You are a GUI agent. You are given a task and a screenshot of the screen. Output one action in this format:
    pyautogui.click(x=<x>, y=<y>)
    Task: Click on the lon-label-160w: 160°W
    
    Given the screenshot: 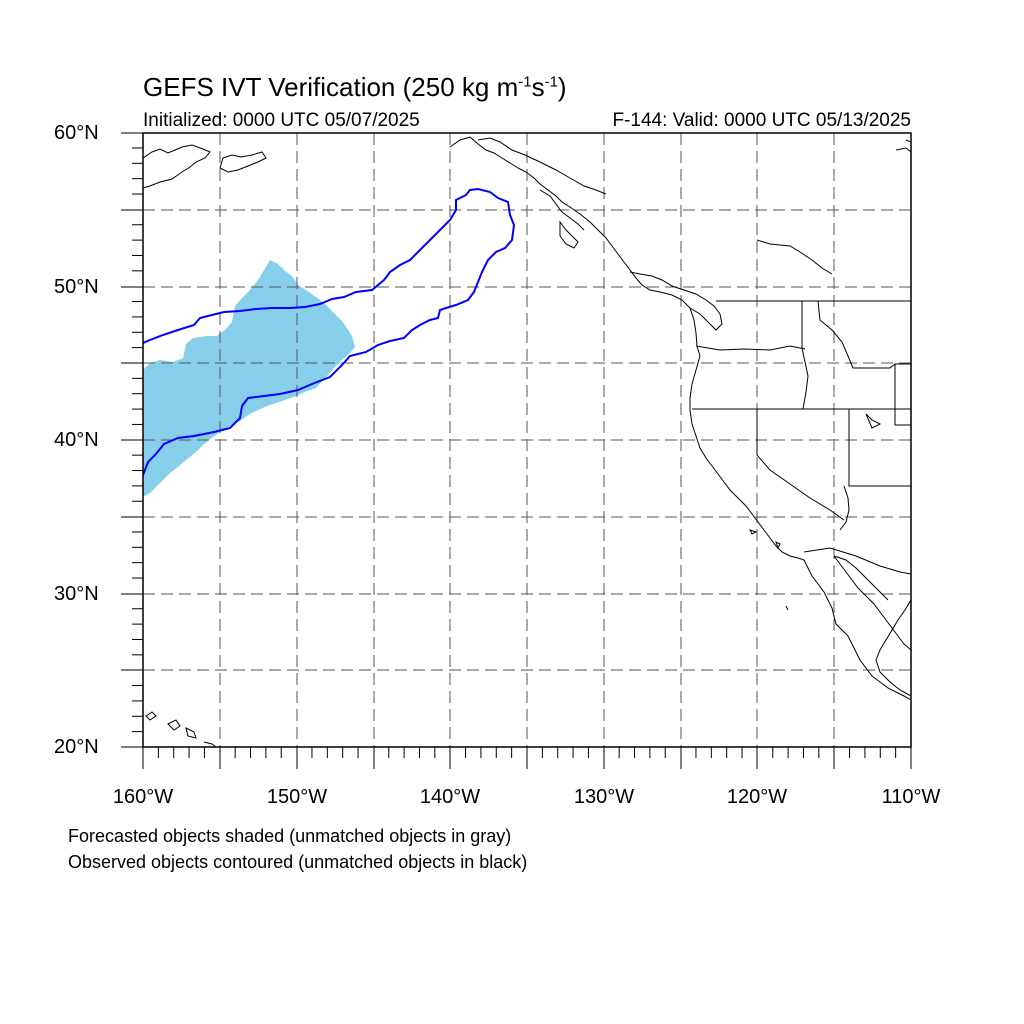 What is the action you would take?
    pyautogui.click(x=143, y=797)
    